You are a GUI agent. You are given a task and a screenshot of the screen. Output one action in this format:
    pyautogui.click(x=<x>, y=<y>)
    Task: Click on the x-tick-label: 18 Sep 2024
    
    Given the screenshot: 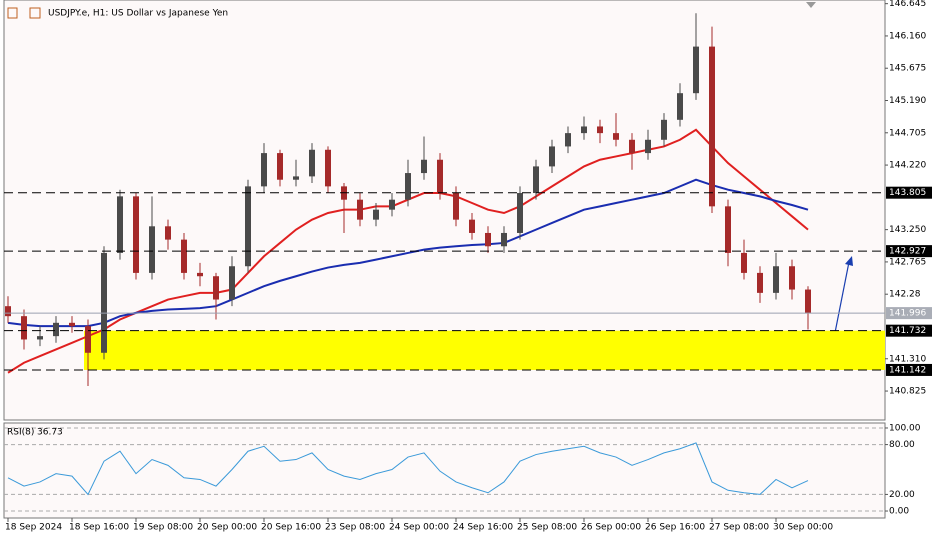 What is the action you would take?
    pyautogui.click(x=33, y=528)
    